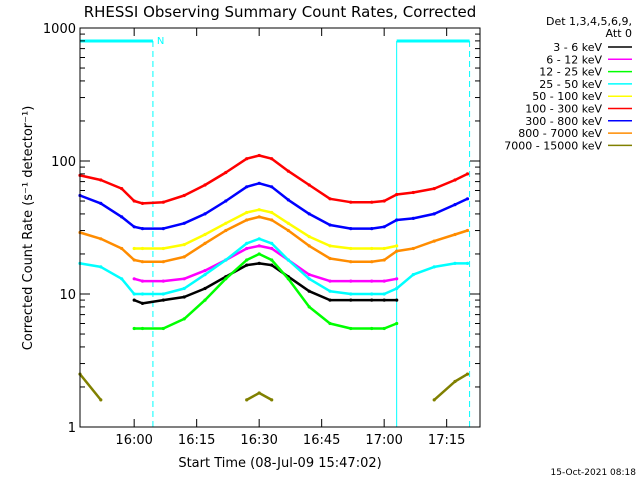  I want to click on legend-label: 3 - 6 keV, so click(577, 47).